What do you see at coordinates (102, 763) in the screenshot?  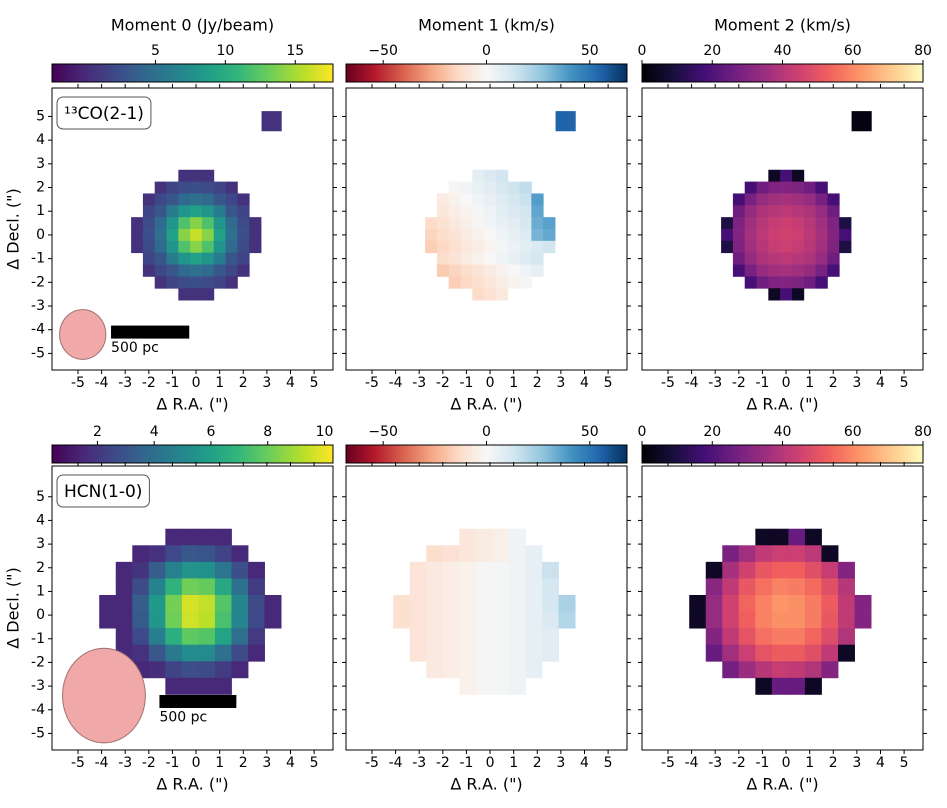 I see `x-tick-label: -4` at bounding box center [102, 763].